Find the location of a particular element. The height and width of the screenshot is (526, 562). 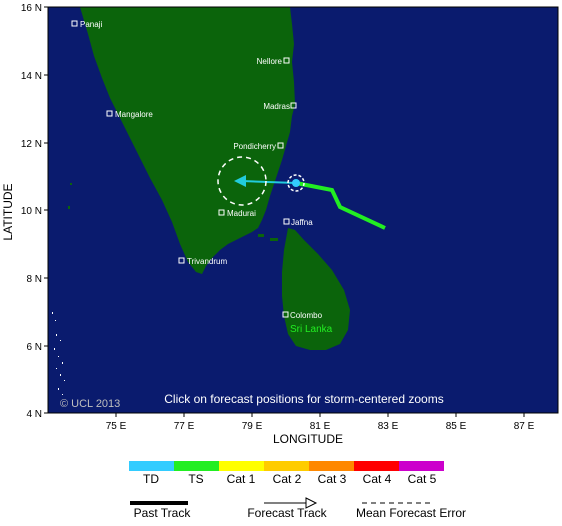

legend-label-ts: TS is located at coordinates (195, 479).